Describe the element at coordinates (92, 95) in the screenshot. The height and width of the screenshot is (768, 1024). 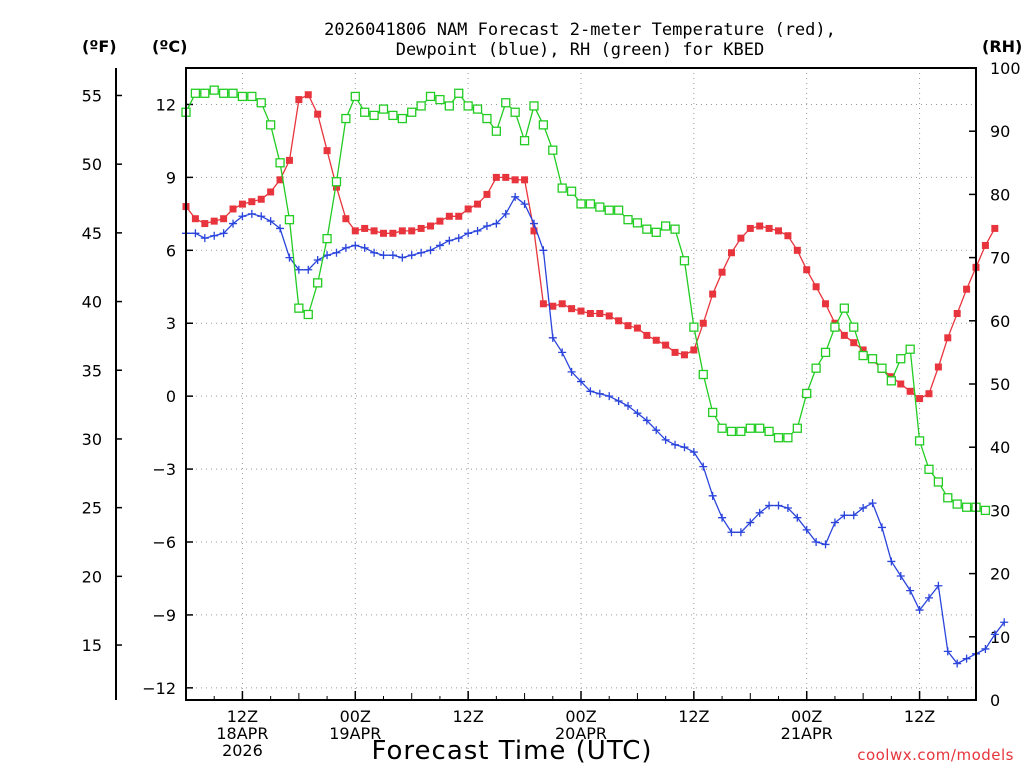
I see `fahrenheit-tick-label: 55` at that location.